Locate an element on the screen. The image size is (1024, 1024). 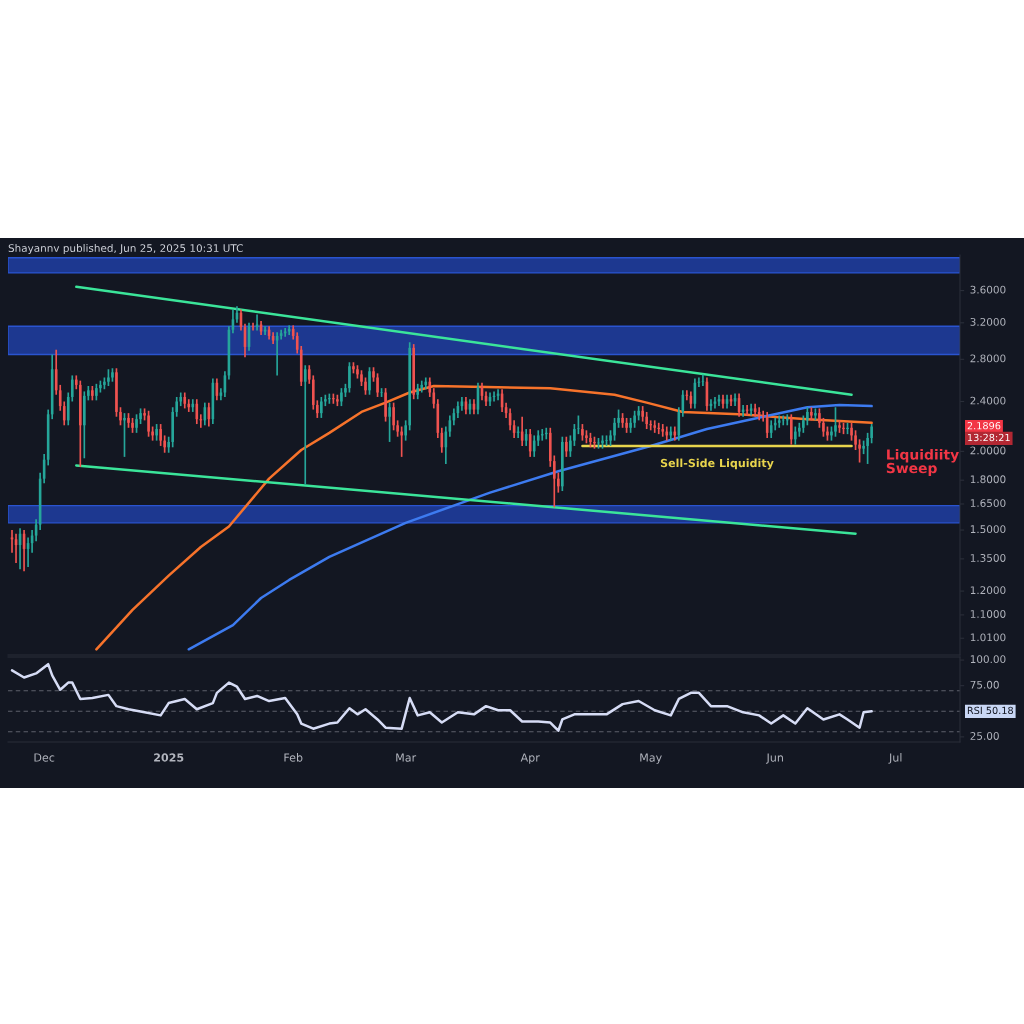
y-tick-label: 1.0100 is located at coordinates (988, 637).